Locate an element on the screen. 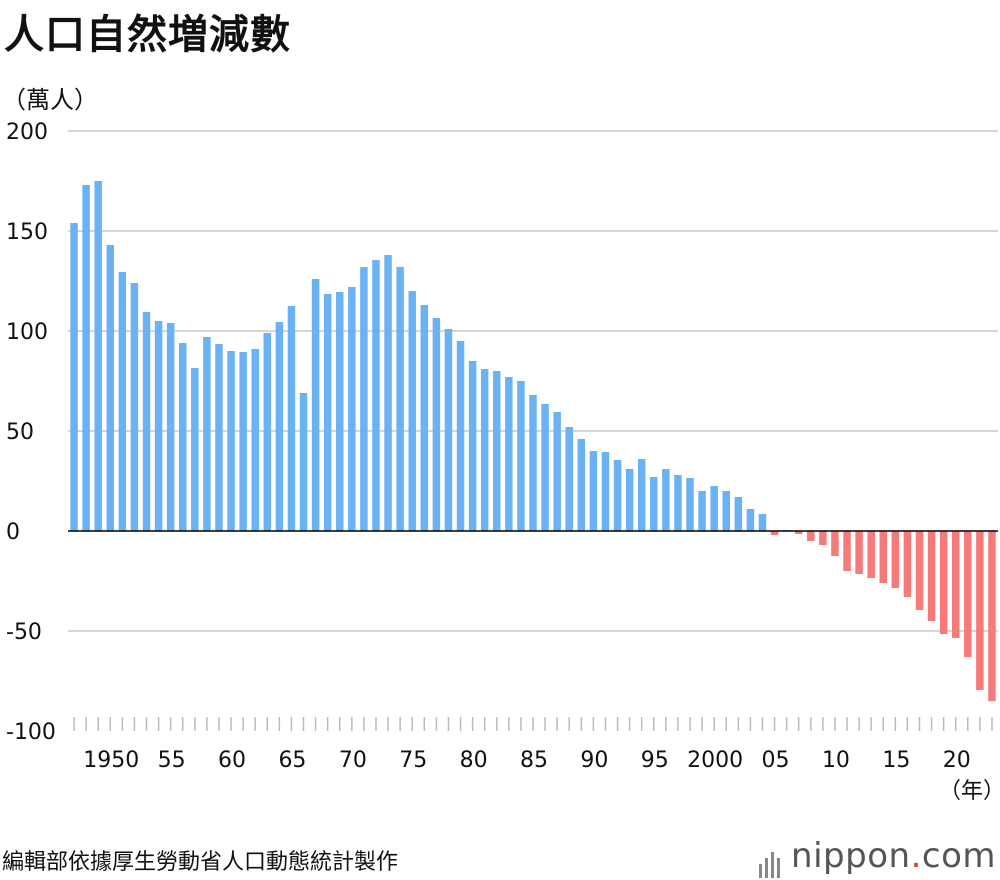 This screenshot has height=880, width=1000. bar-1964 is located at coordinates (279, 426).